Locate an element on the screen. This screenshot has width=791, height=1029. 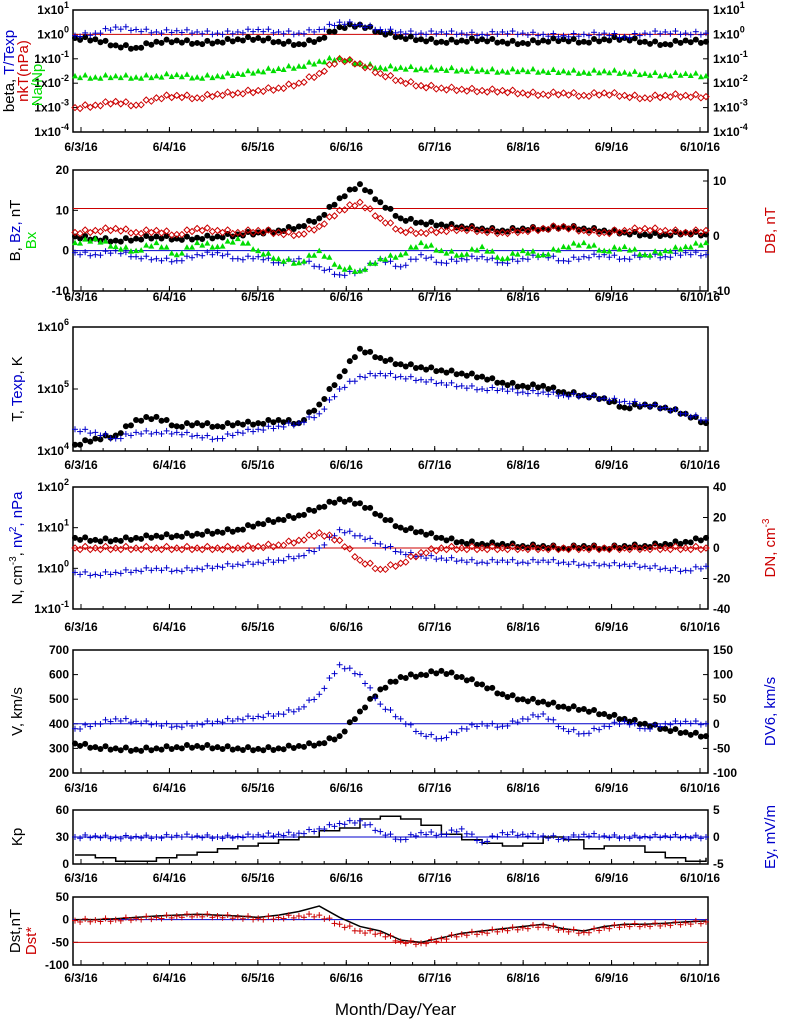
x-tick-label: 6/9/16 is located at coordinates (612, 465).